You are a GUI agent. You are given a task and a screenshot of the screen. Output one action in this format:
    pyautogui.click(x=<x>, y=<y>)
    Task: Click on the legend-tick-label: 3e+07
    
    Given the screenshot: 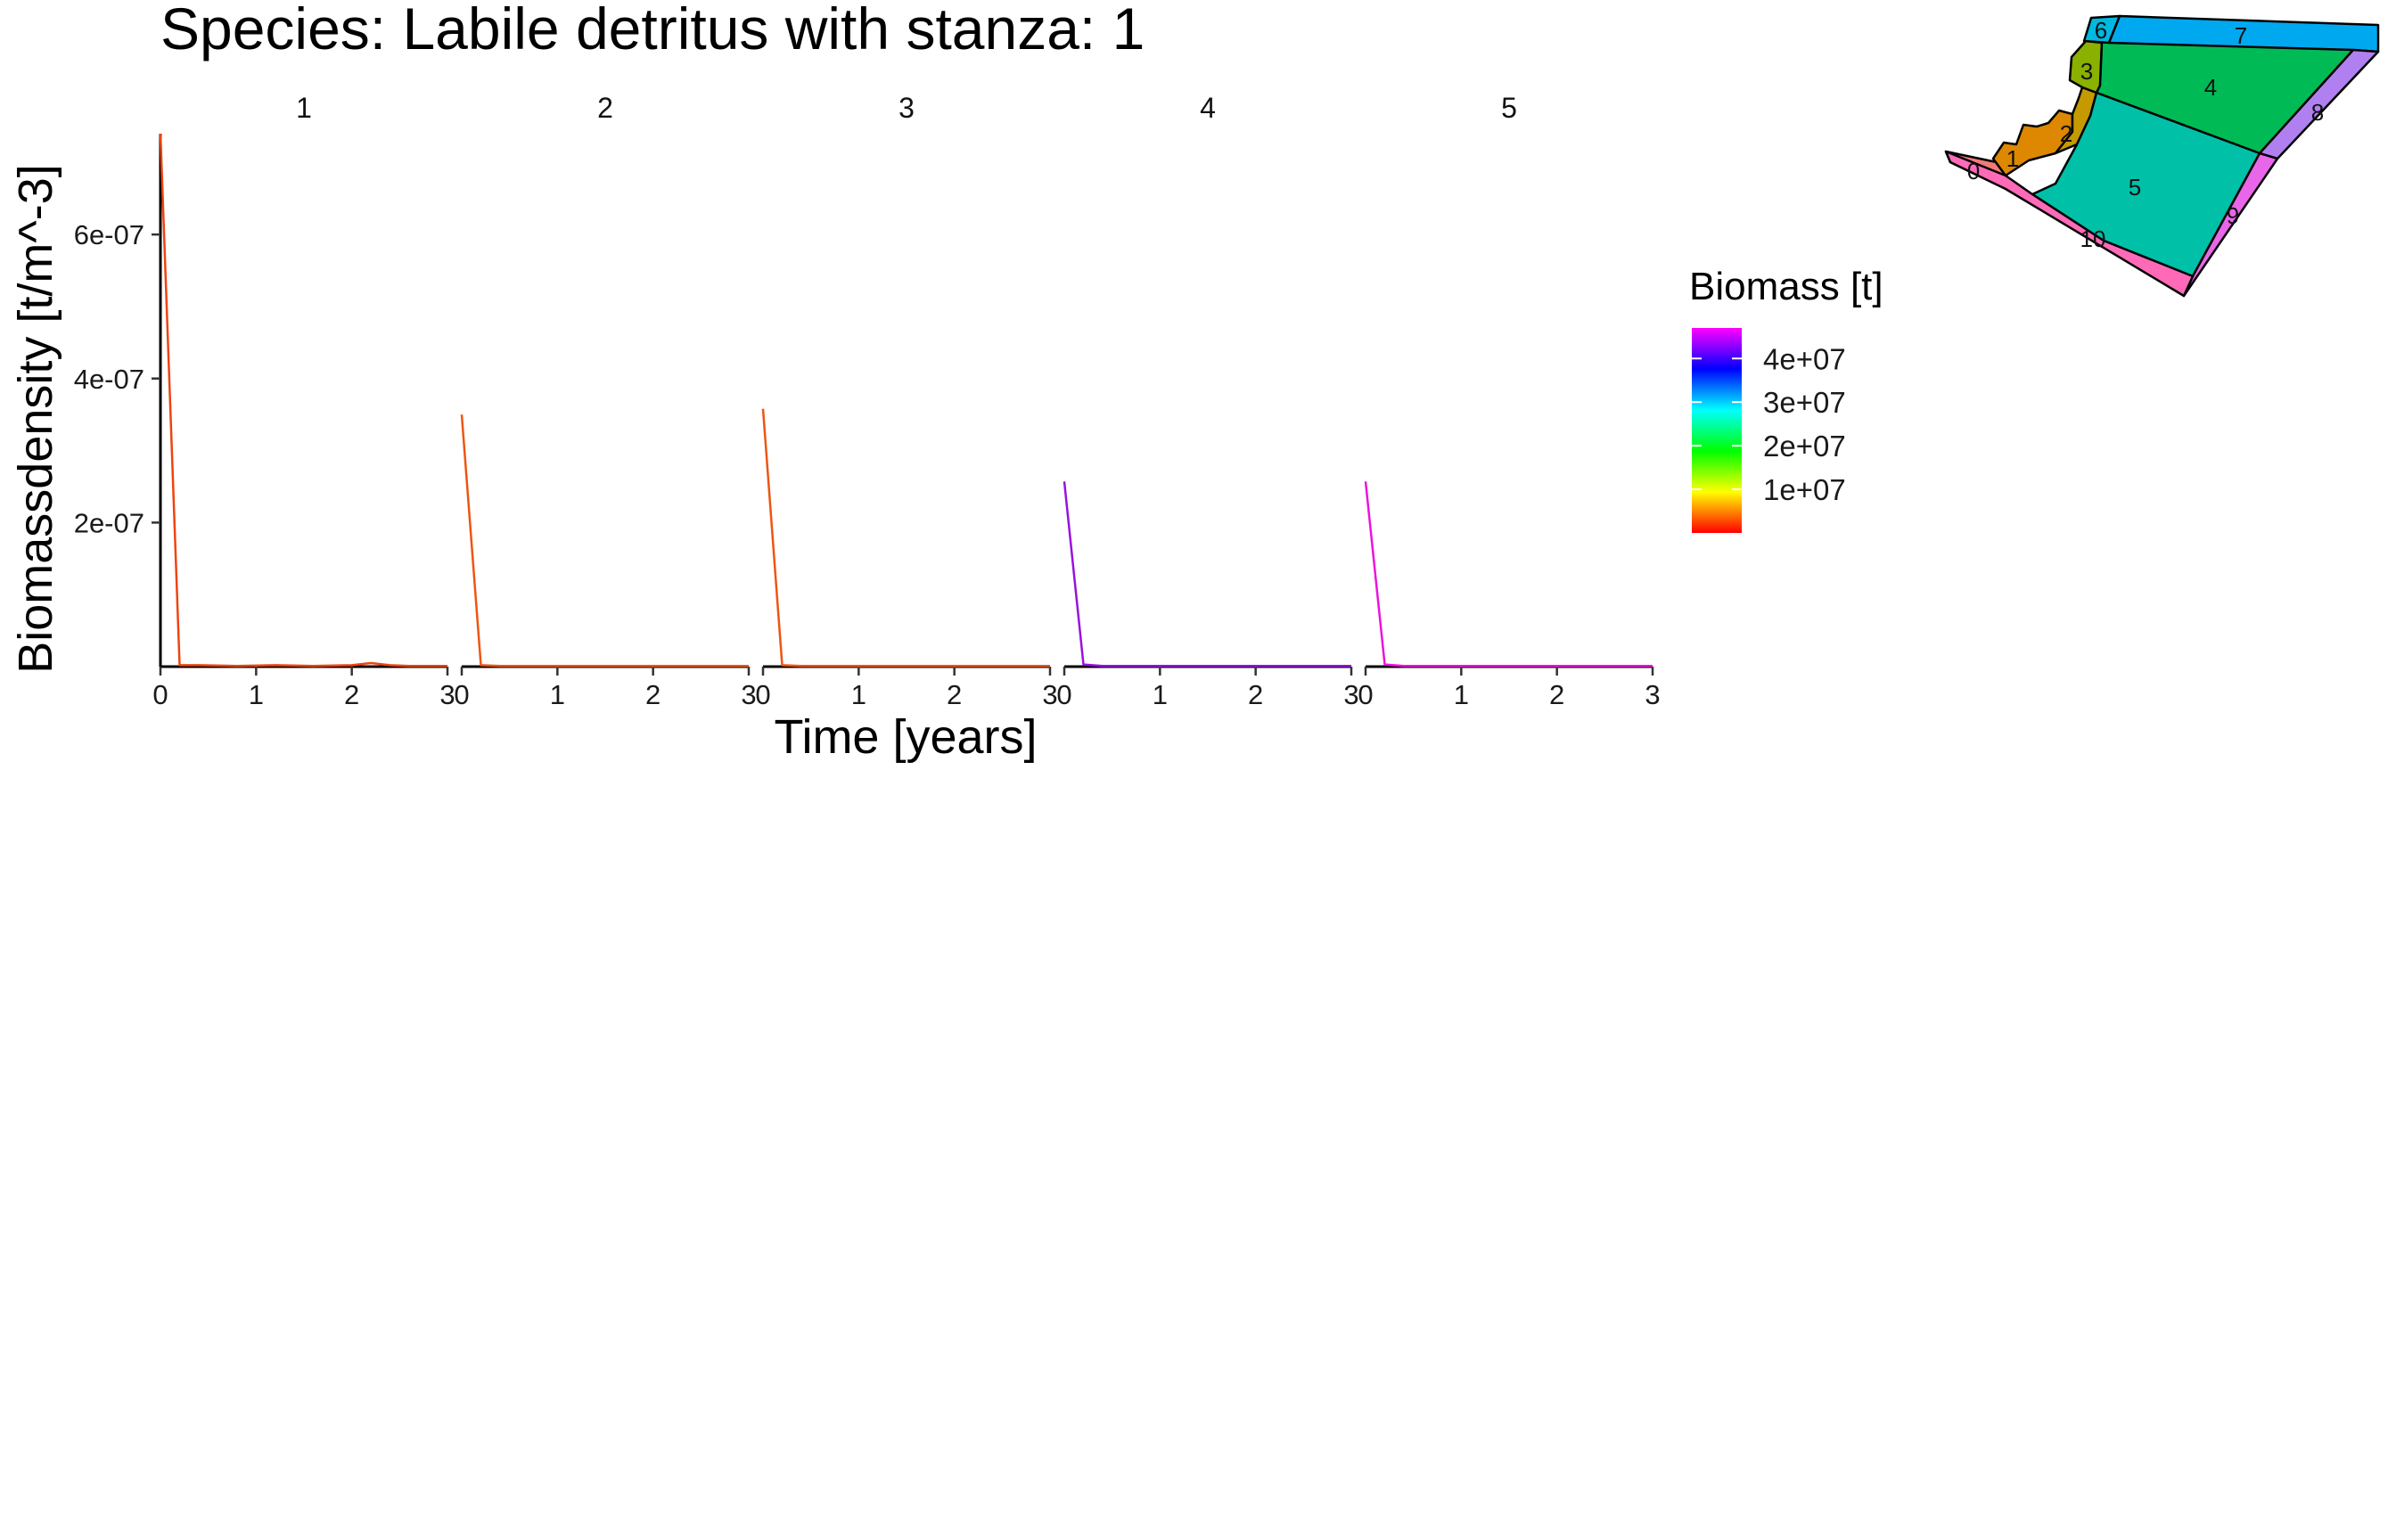 What is the action you would take?
    pyautogui.click(x=1804, y=402)
    